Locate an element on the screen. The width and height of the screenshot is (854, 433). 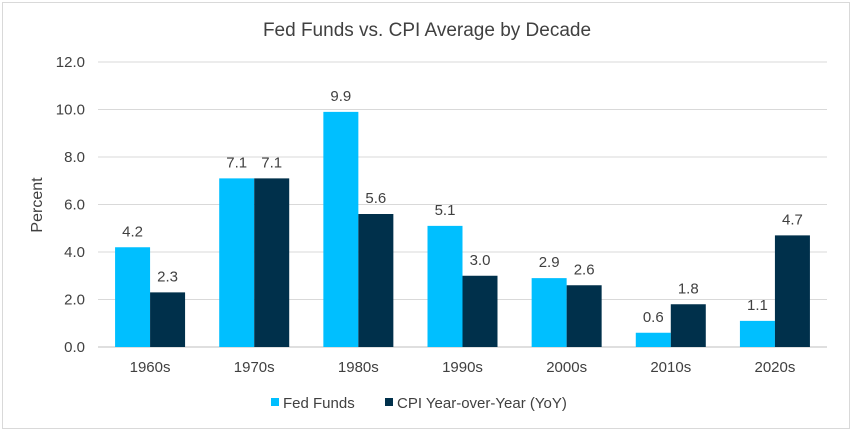
x-tick-label: 1970s is located at coordinates (254, 367).